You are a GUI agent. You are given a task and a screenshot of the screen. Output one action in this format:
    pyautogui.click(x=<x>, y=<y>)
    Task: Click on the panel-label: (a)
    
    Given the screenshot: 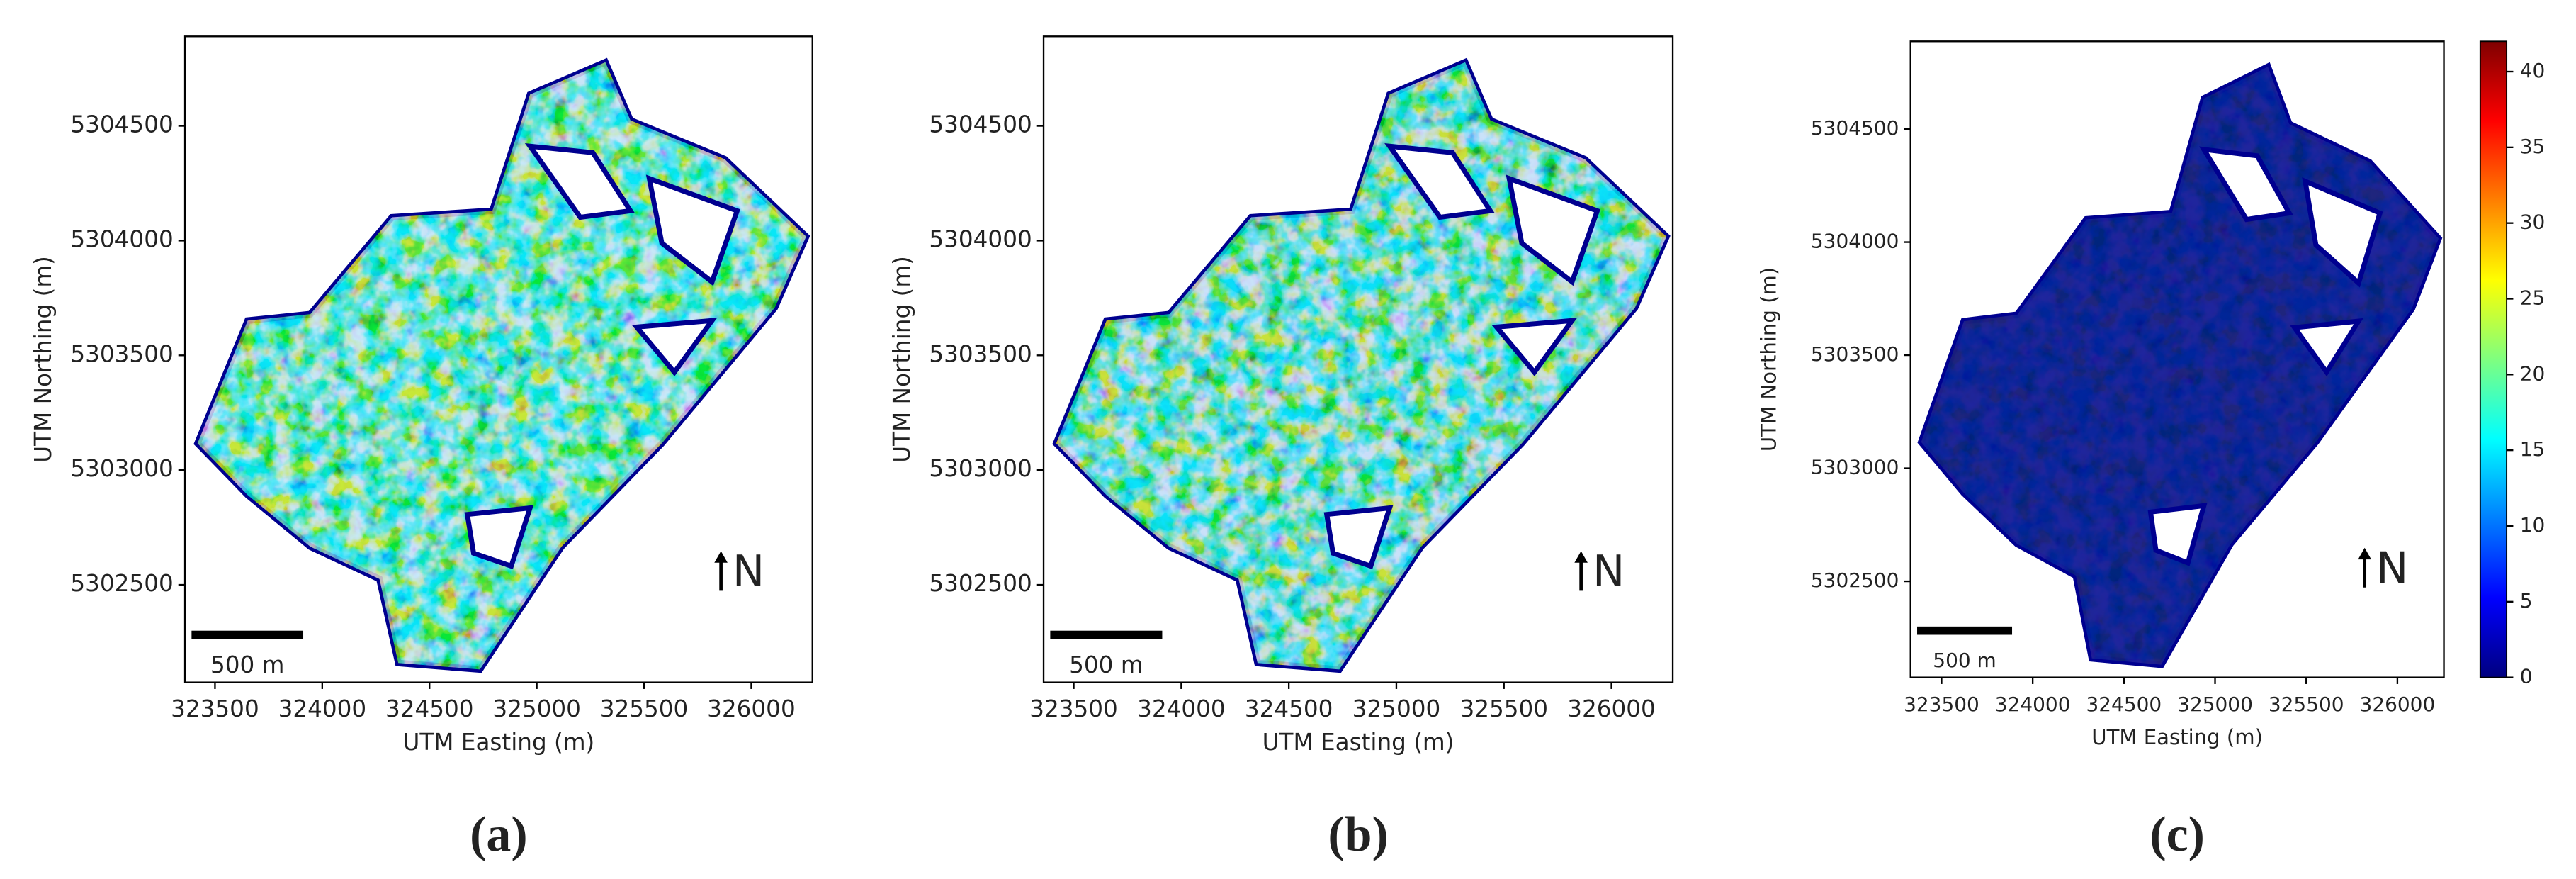 What is the action you would take?
    pyautogui.click(x=499, y=834)
    